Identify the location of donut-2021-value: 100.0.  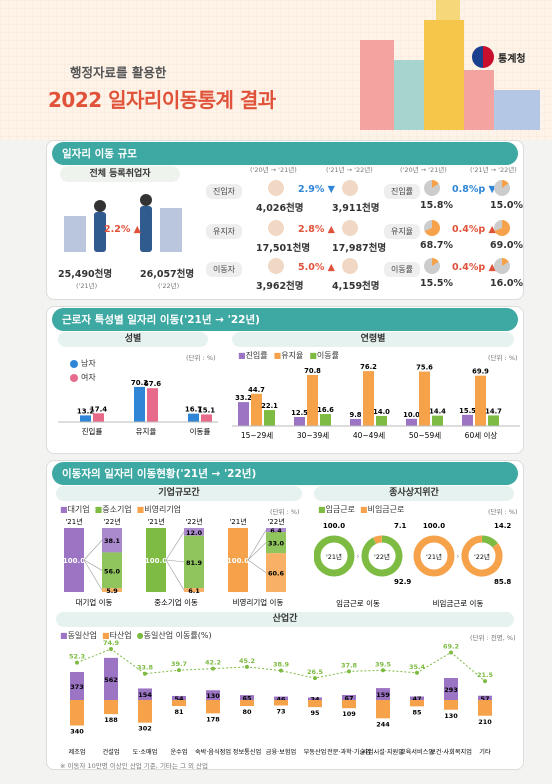
(434, 526).